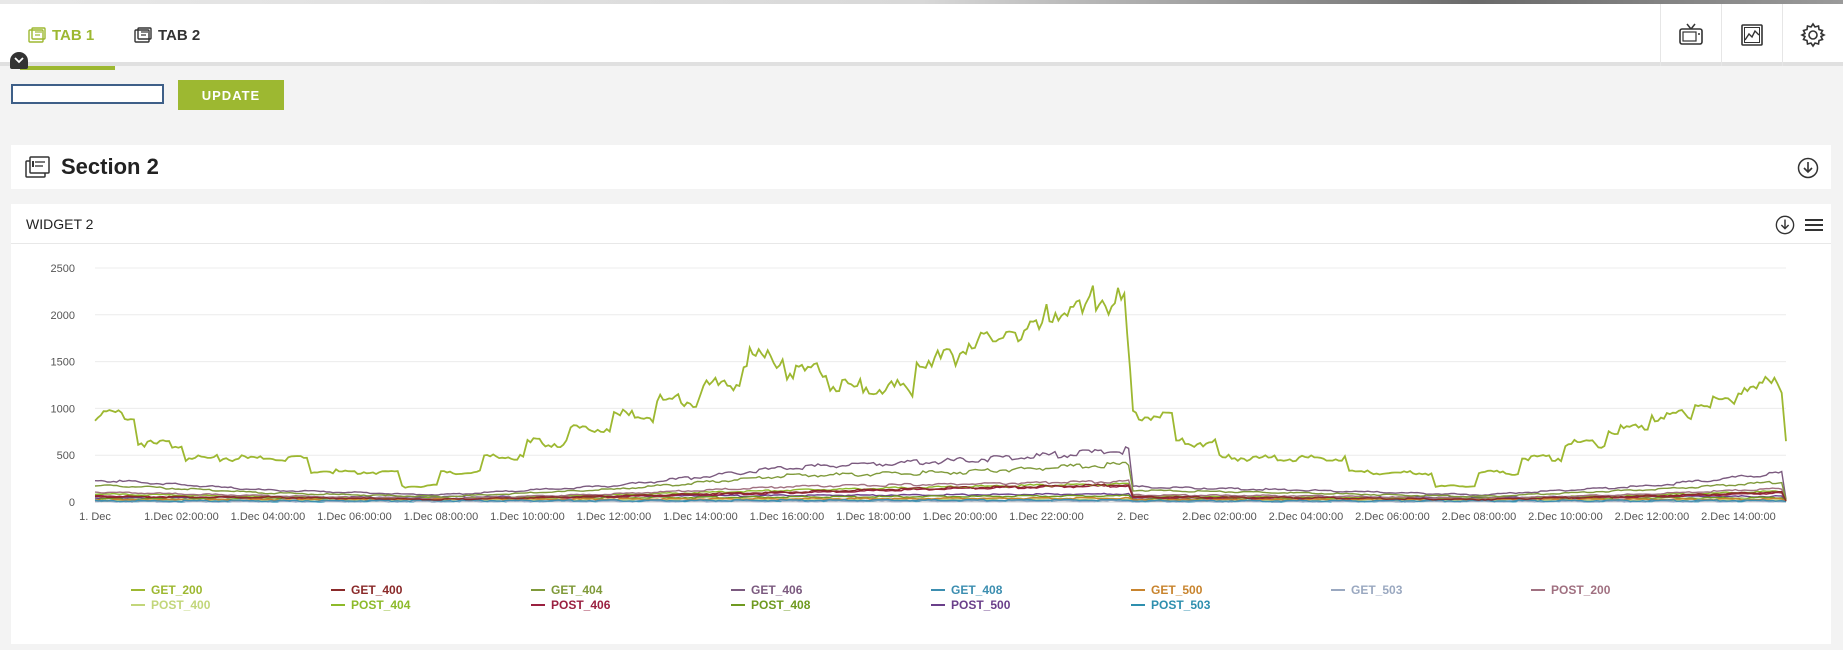 Image resolution: width=1843 pixels, height=650 pixels. Describe the element at coordinates (1392, 517) in the screenshot. I see `x-tick-label: 2.Dec 06:00:00` at that location.